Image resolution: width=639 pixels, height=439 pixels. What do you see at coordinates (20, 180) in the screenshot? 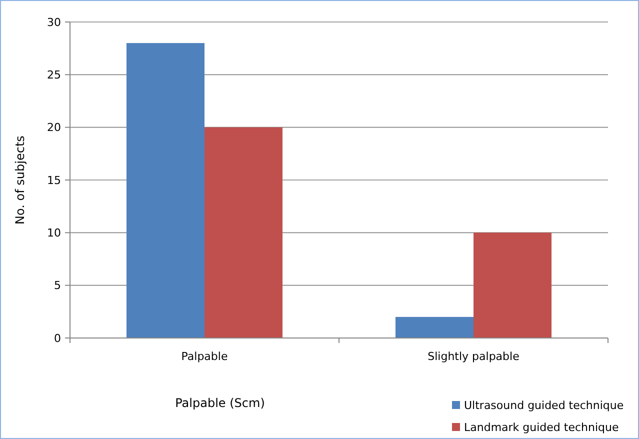
I see `y-axis-title: No. of subjects` at bounding box center [20, 180].